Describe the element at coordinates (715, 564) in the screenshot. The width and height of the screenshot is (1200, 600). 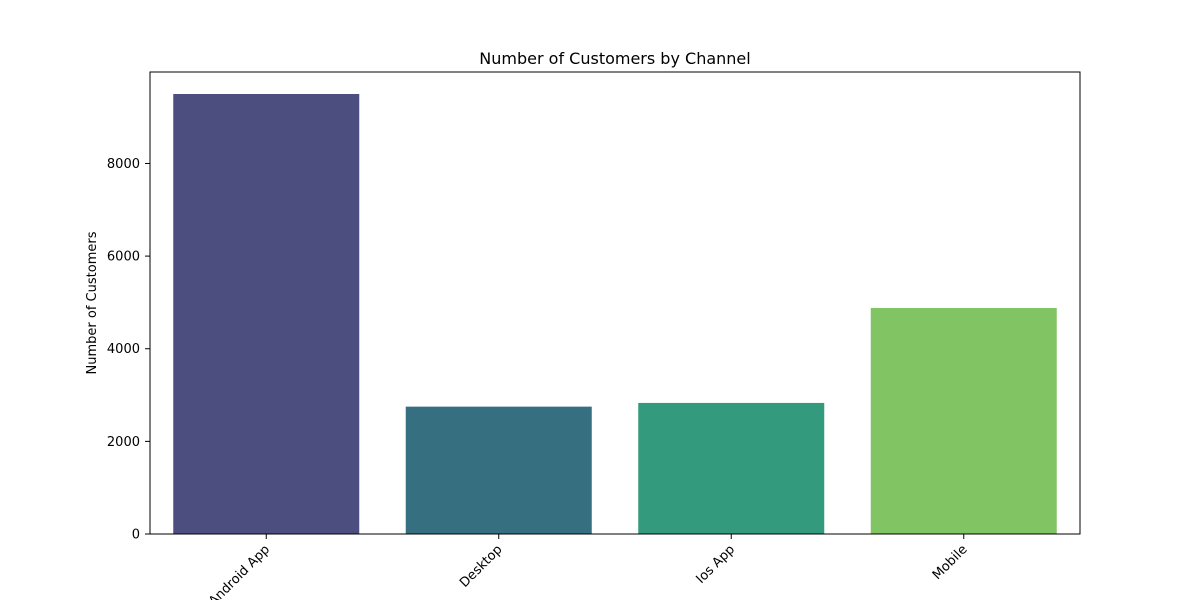
I see `x-tick-label: Ios App` at that location.